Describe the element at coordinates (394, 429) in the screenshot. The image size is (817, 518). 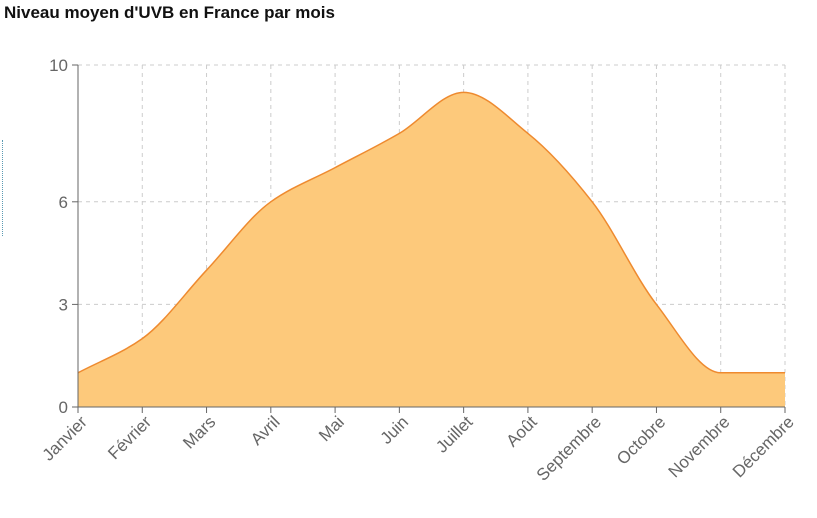
I see `x-tick-label: Juin` at that location.